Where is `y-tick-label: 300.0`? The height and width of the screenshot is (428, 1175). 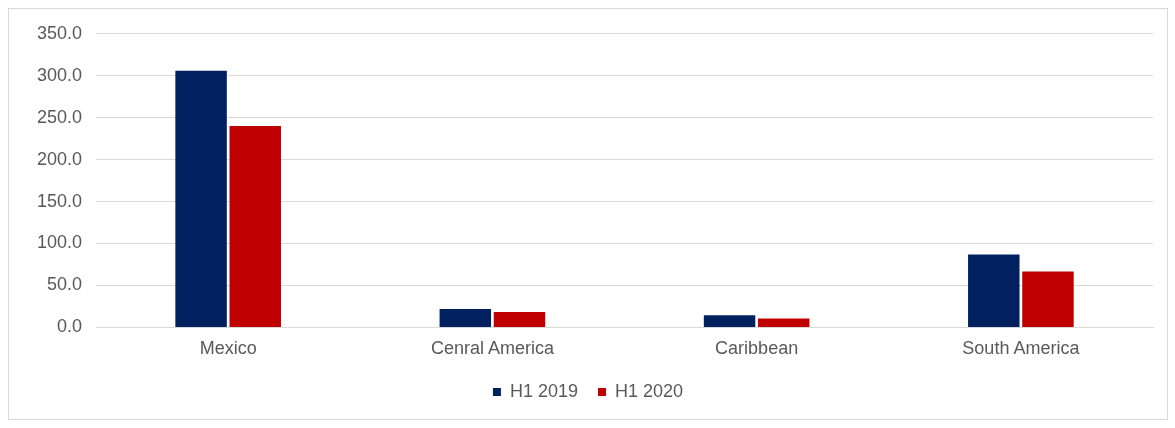 y-tick-label: 300.0 is located at coordinates (60, 74).